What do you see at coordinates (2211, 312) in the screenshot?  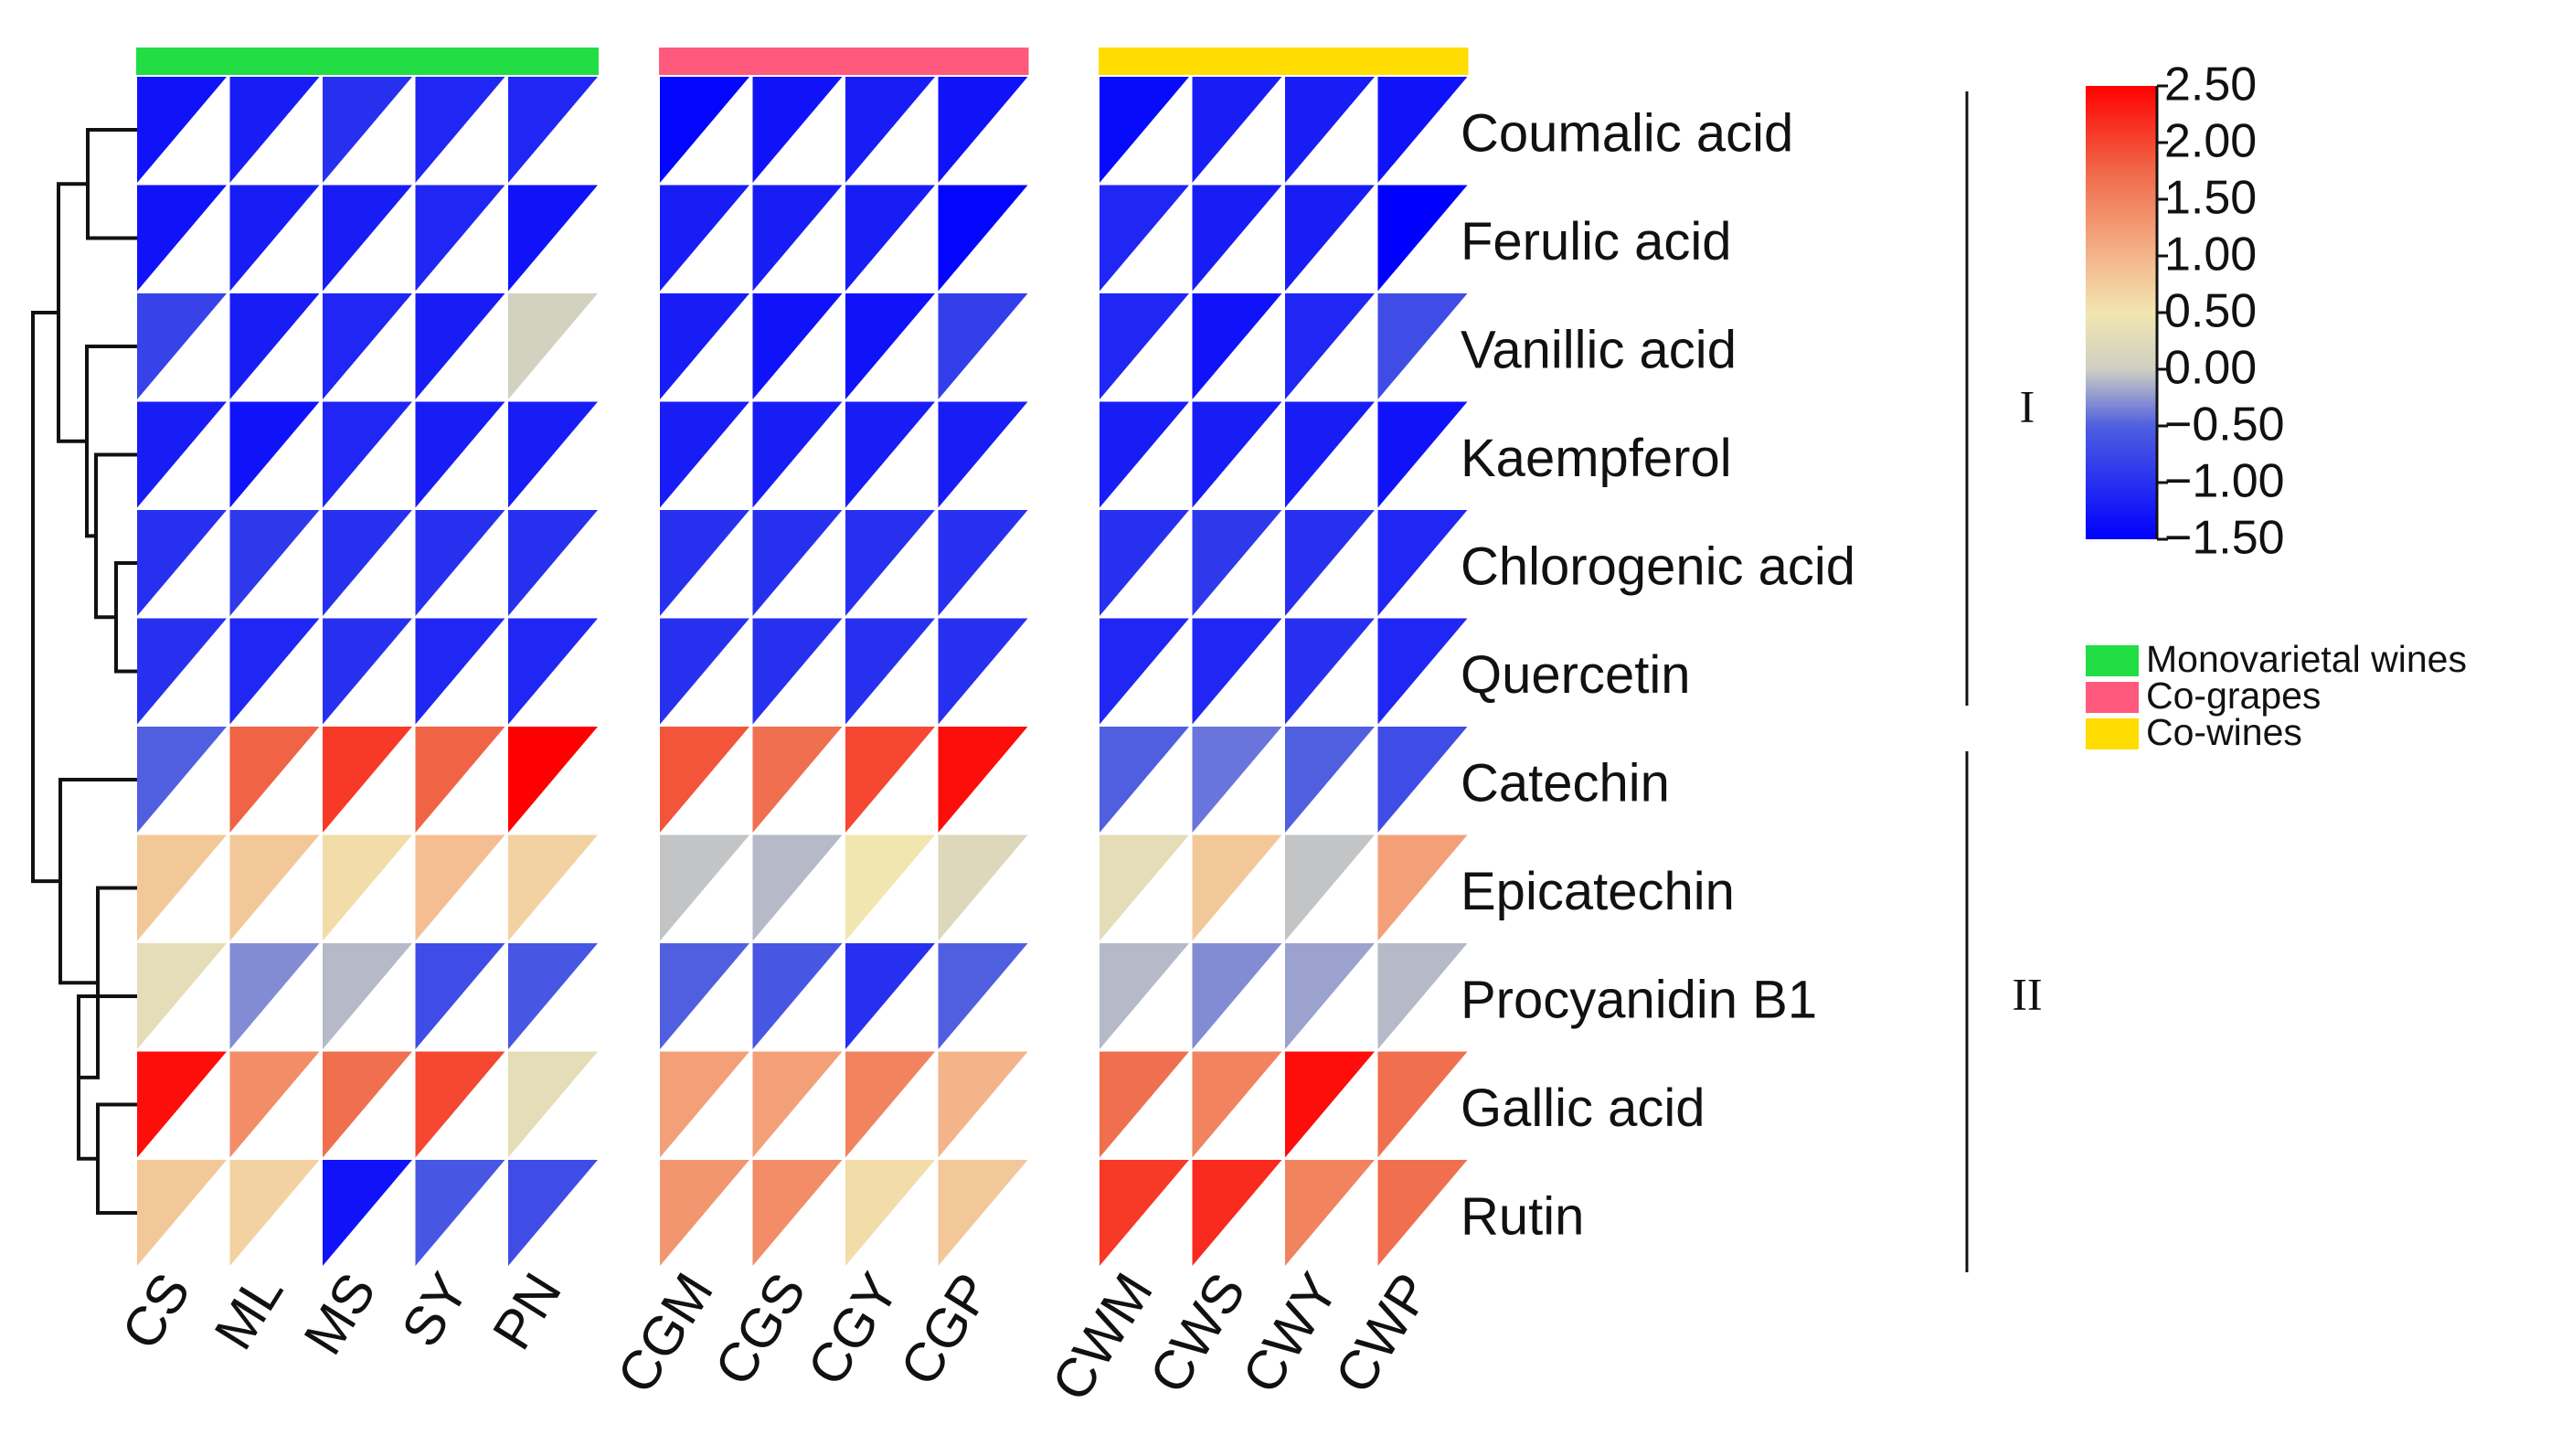 I see `colorbar-tick-label: 0.50` at bounding box center [2211, 312].